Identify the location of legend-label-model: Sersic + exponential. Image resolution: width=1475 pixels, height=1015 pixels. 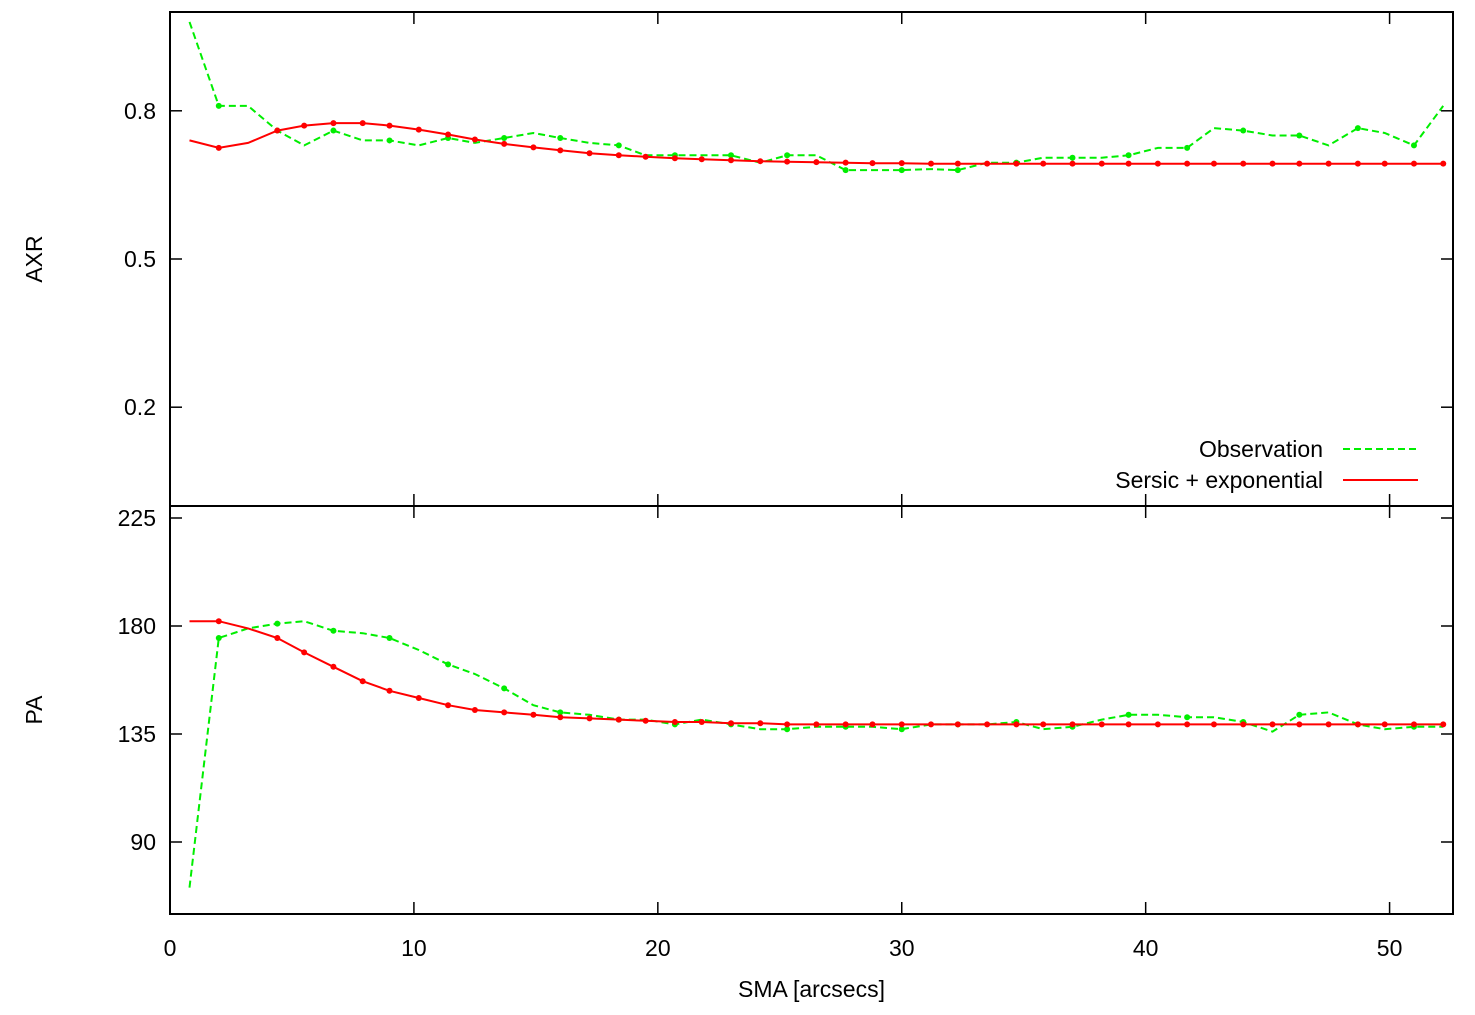
(1219, 480).